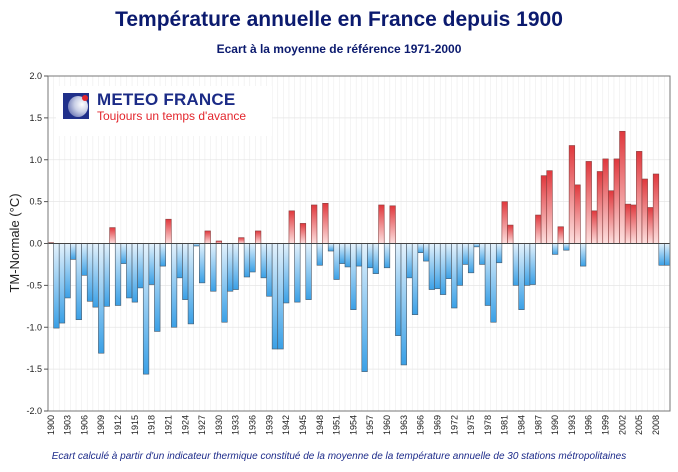  Describe the element at coordinates (269, 270) in the screenshot. I see `bar-1939` at that location.